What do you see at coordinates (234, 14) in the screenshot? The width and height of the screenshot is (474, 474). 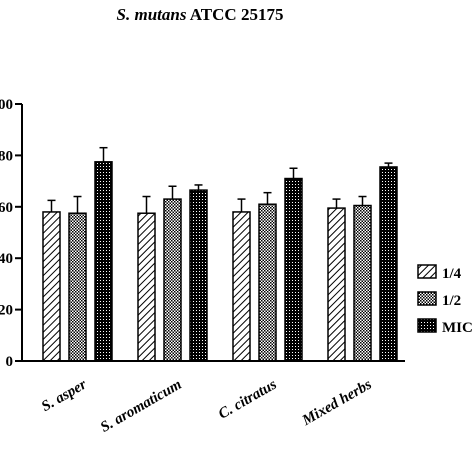 I see `chart-title-strain: ATCC 25175` at bounding box center [234, 14].